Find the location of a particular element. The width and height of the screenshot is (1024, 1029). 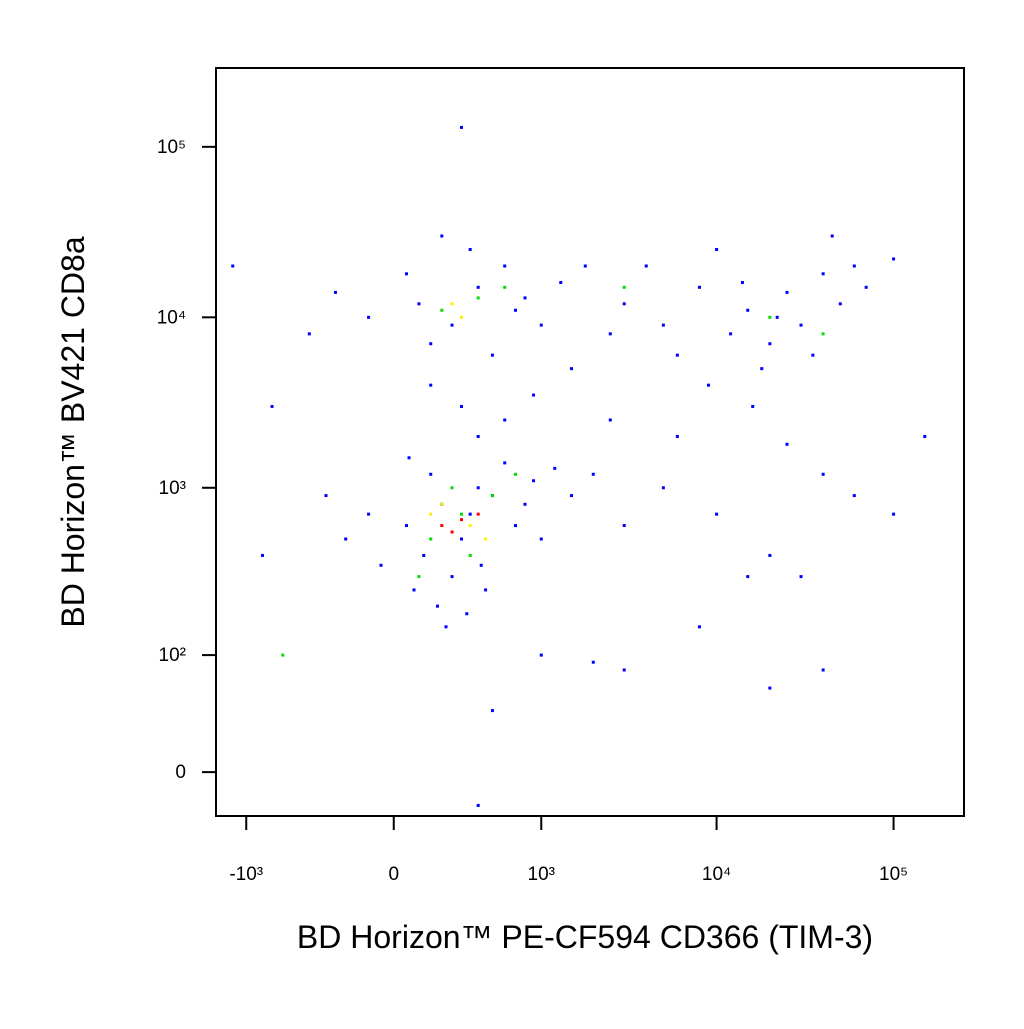

y-axis-label: BD Horizon™ BV421 CD8a is located at coordinates (73, 431).